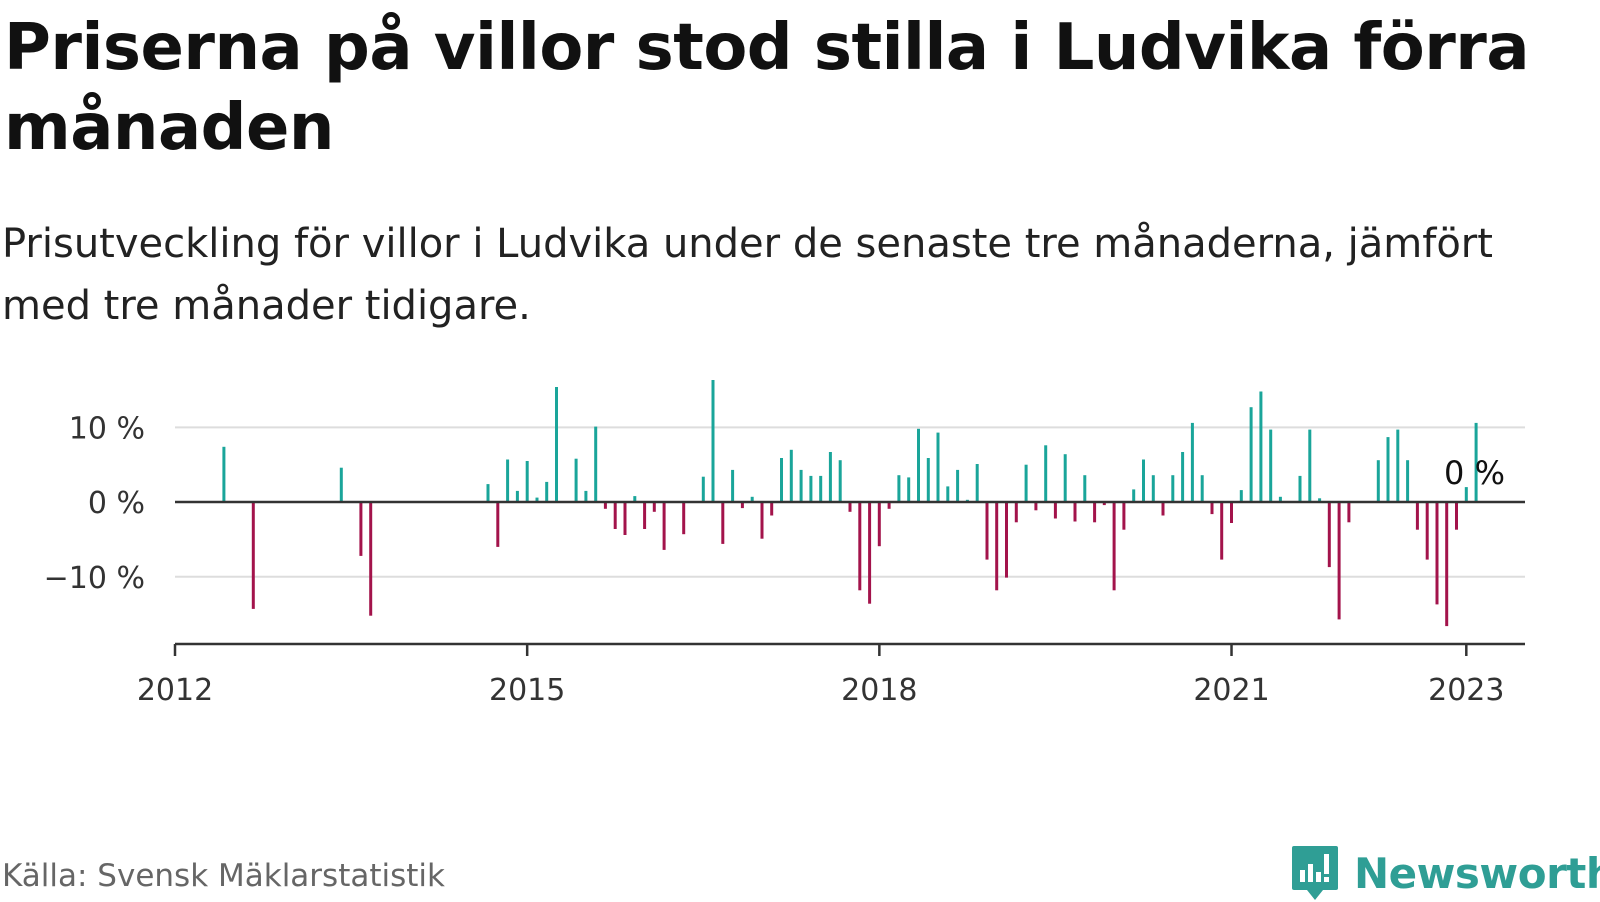 The width and height of the screenshot is (1600, 902). Describe the element at coordinates (107, 428) in the screenshot. I see `y-tick-label: 10 %` at that location.